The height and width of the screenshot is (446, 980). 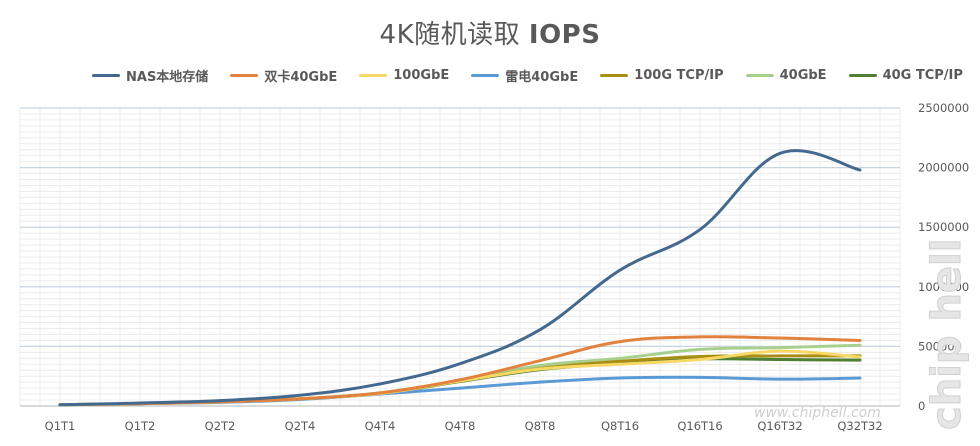 What do you see at coordinates (817, 413) in the screenshot?
I see `watermark-url: www.chiphell.com` at bounding box center [817, 413].